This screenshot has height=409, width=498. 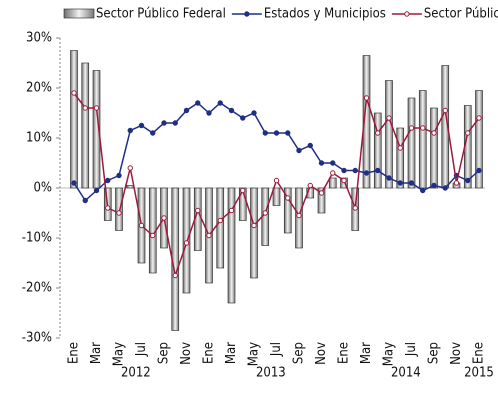 What do you see at coordinates (42, 188) in the screenshot?
I see `y-tick-label: 0%` at bounding box center [42, 188].